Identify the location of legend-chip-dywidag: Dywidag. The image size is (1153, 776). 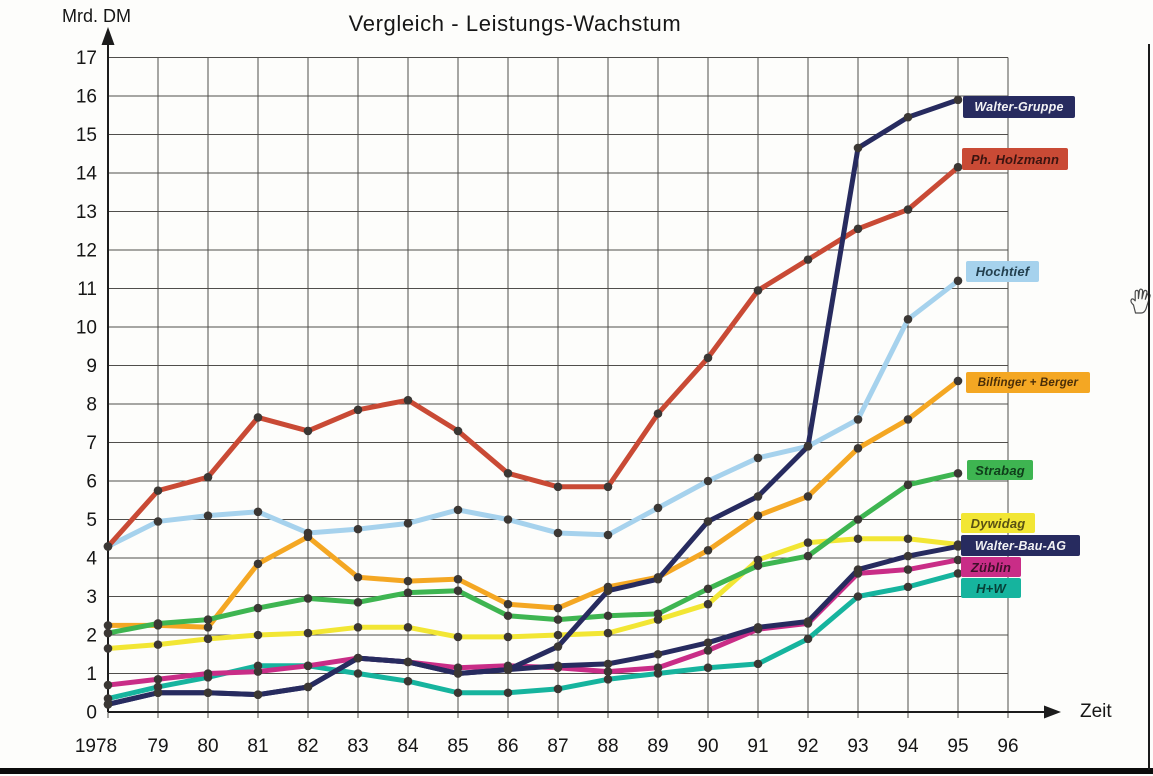
(998, 523).